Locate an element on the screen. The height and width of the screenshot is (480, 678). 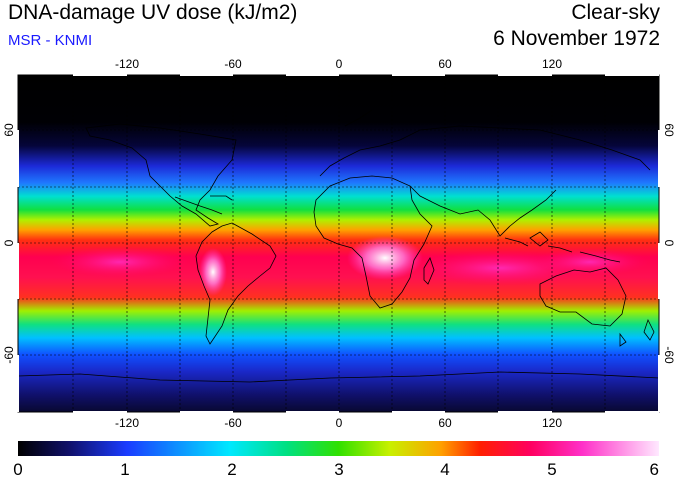
lat-label-left: -60 is located at coordinates (9, 355).